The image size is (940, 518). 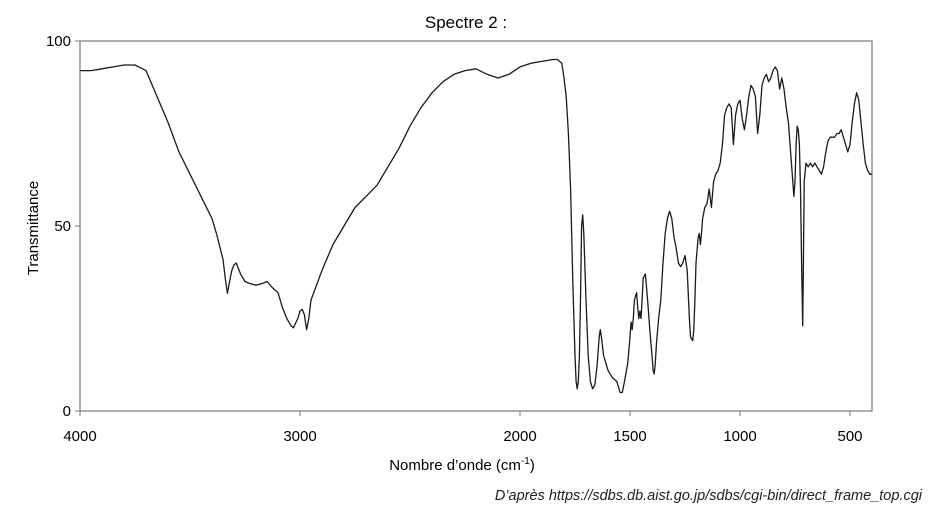 I want to click on x-axis-label-suffix: ), so click(x=532, y=465).